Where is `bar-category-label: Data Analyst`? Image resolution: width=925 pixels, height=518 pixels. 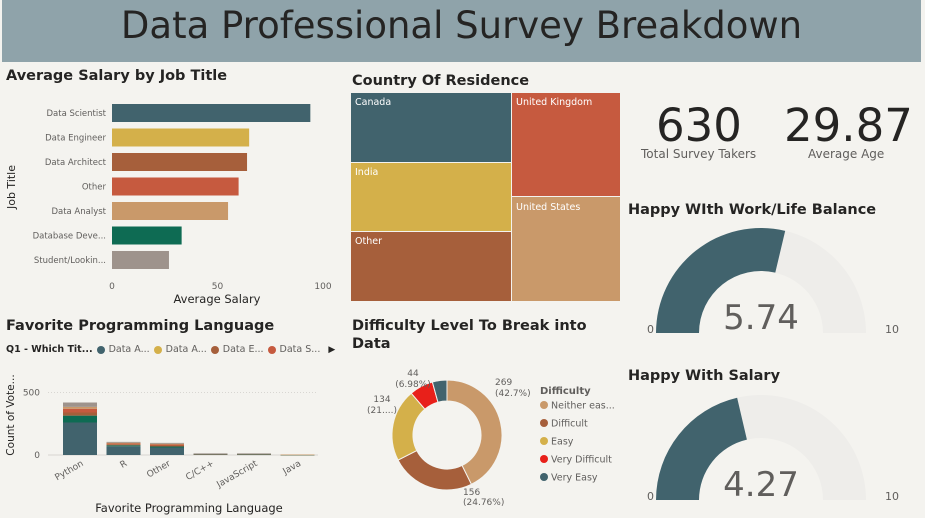
bar-category-label: Data Analyst is located at coordinates (78, 212).